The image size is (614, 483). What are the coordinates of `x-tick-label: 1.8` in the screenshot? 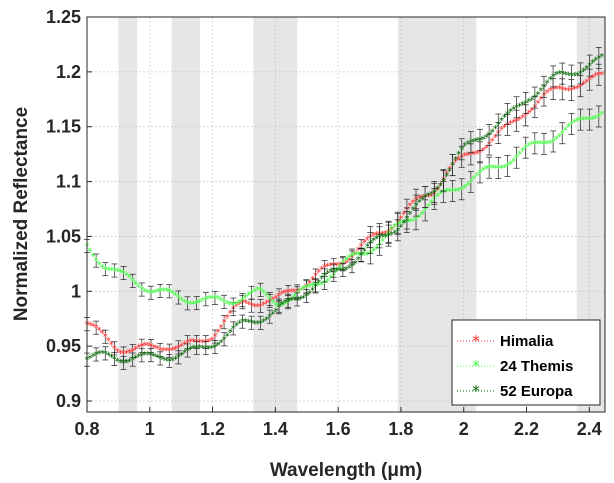 It's located at (400, 429).